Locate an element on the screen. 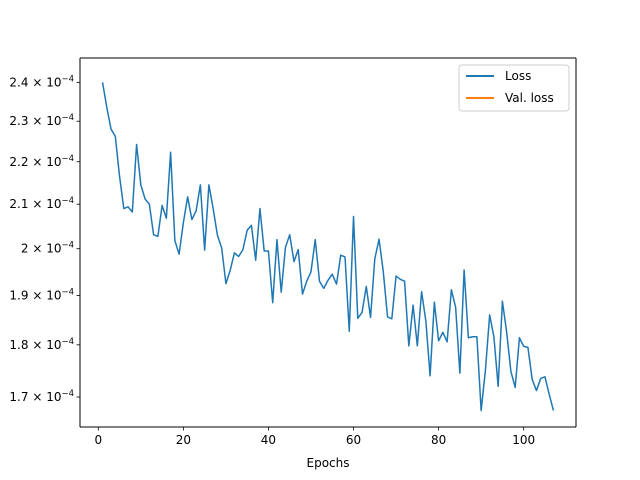 The image size is (640, 480). y-tick-label: 2.2 × 10−4 is located at coordinates (41, 161).